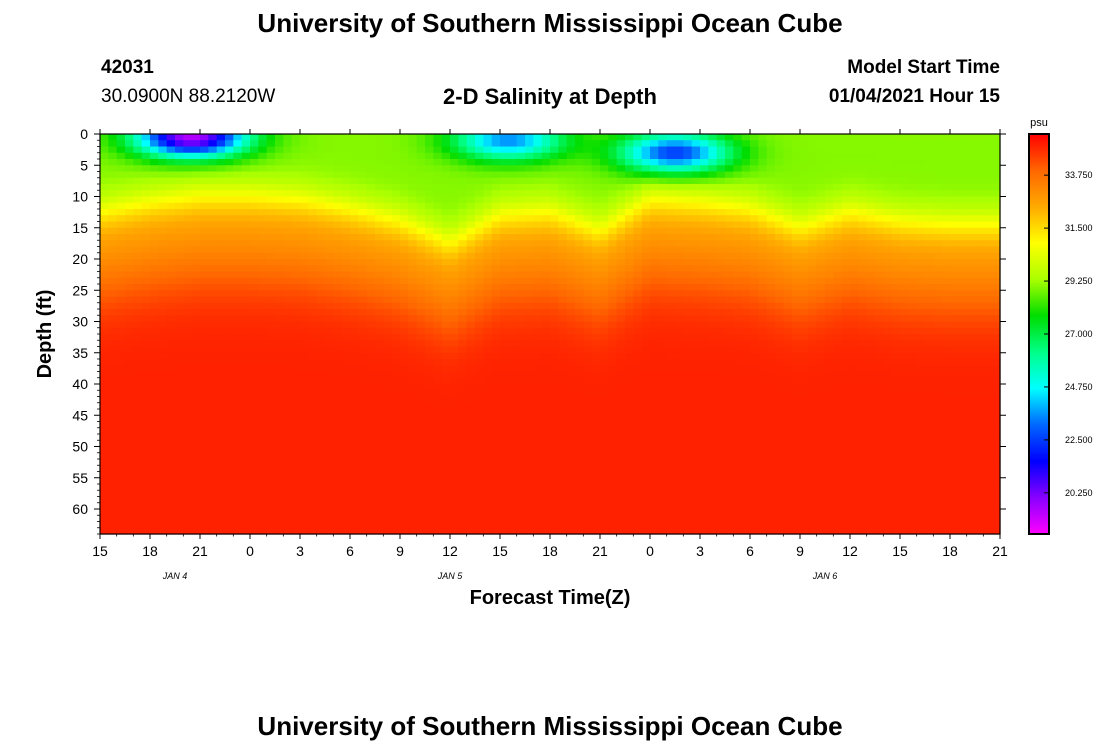 Image resolution: width=1100 pixels, height=750 pixels. I want to click on x-axis-label: Forecast Time(Z), so click(550, 598).